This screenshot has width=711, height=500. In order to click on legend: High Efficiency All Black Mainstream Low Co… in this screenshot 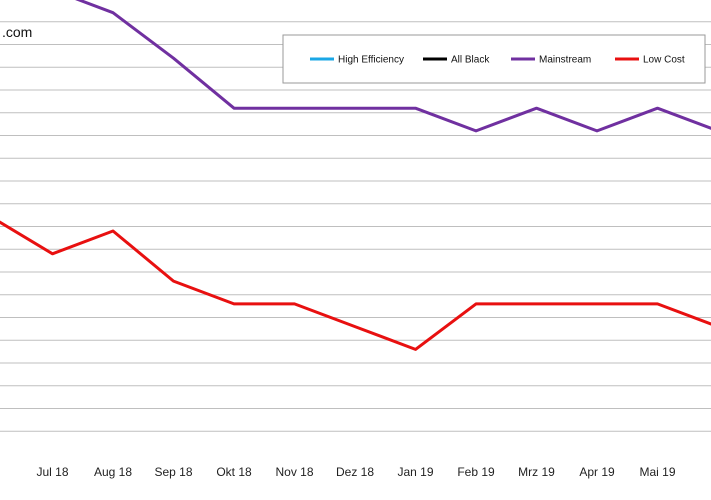, I will do `click(494, 59)`.